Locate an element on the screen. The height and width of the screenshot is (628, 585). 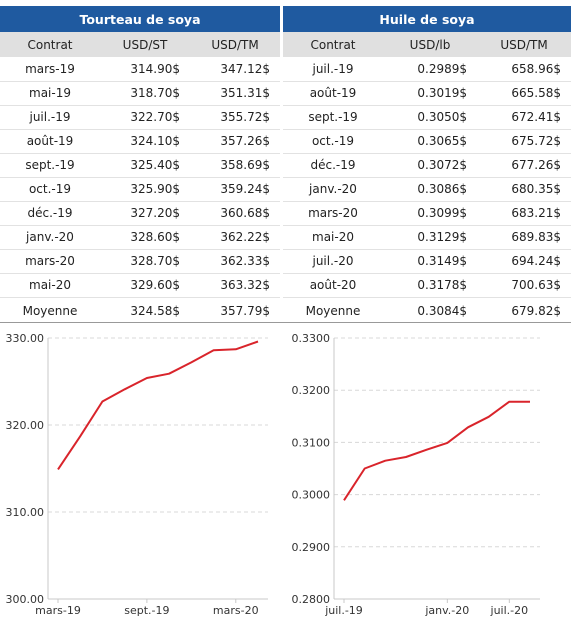
table-row: janv.-20 0.3086$ 680.35$ is located at coordinates (427, 189).